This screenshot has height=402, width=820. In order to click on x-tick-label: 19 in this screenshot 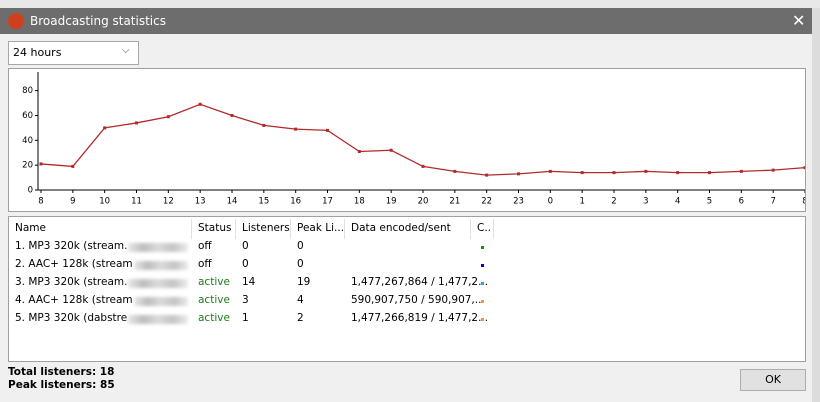, I will do `click(391, 202)`.